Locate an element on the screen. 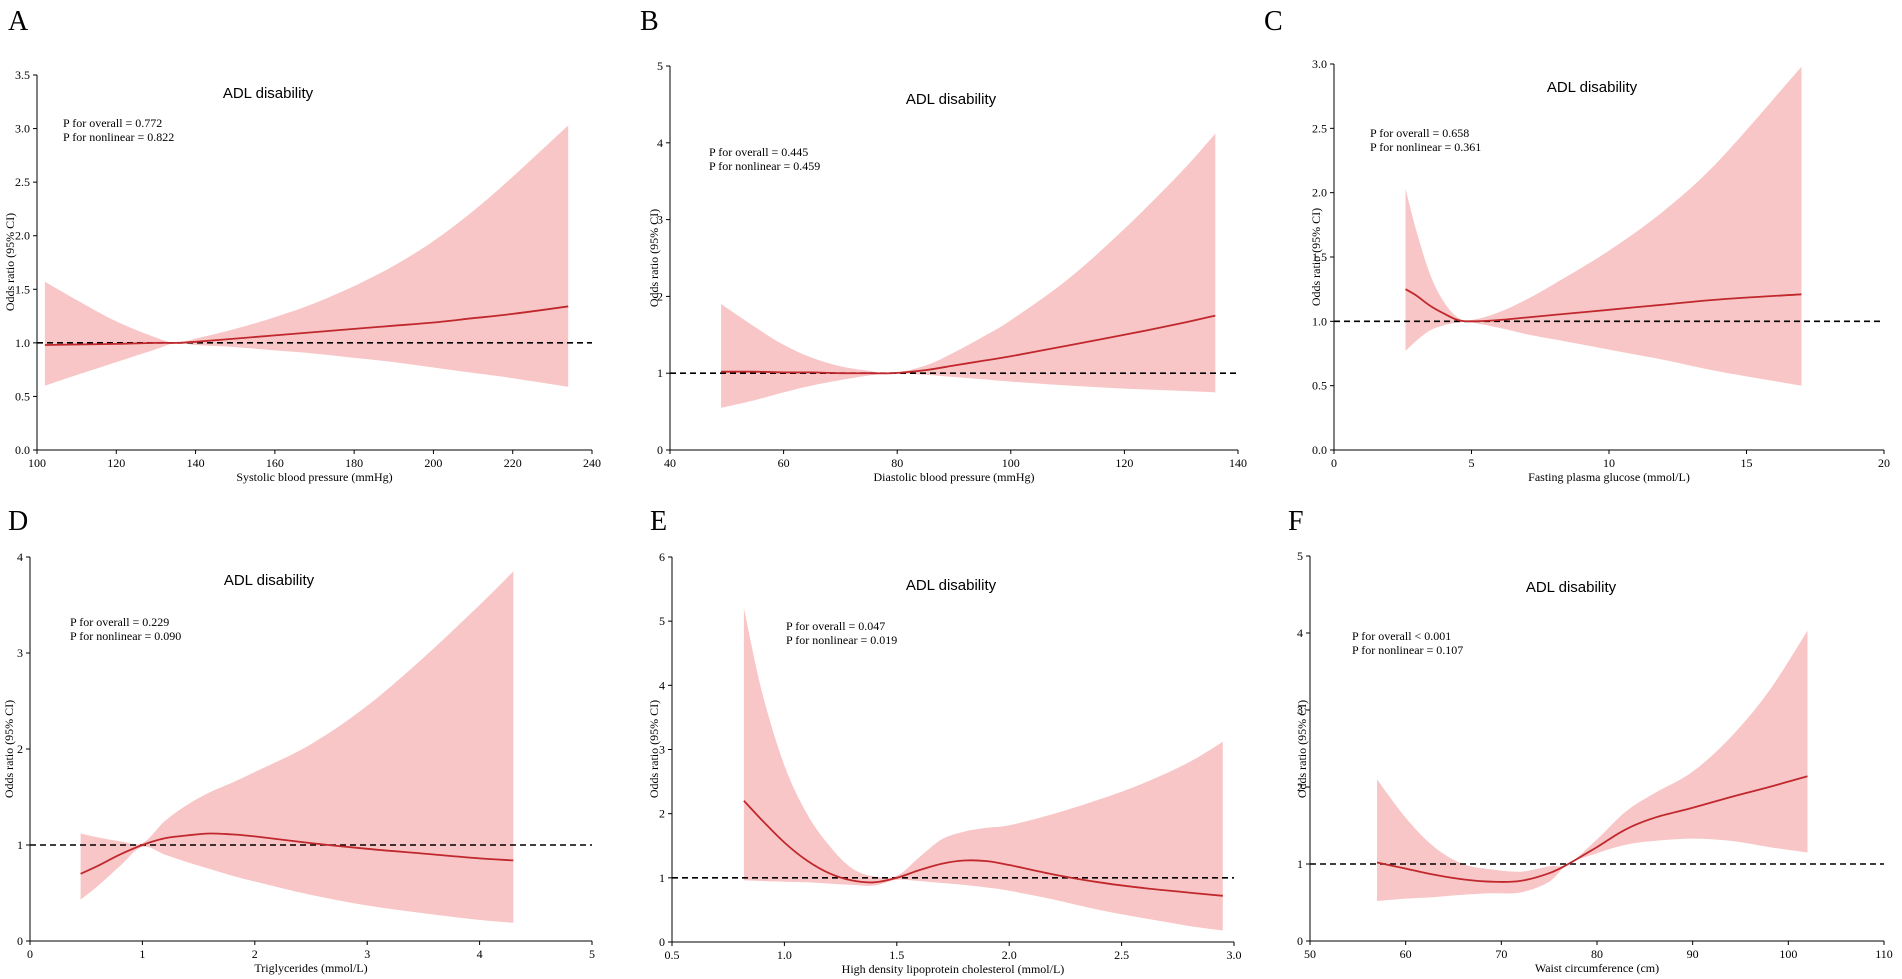 The height and width of the screenshot is (979, 1902). x-axis-label-b: Diastolic blood pressure (mmHg) is located at coordinates (954, 477).